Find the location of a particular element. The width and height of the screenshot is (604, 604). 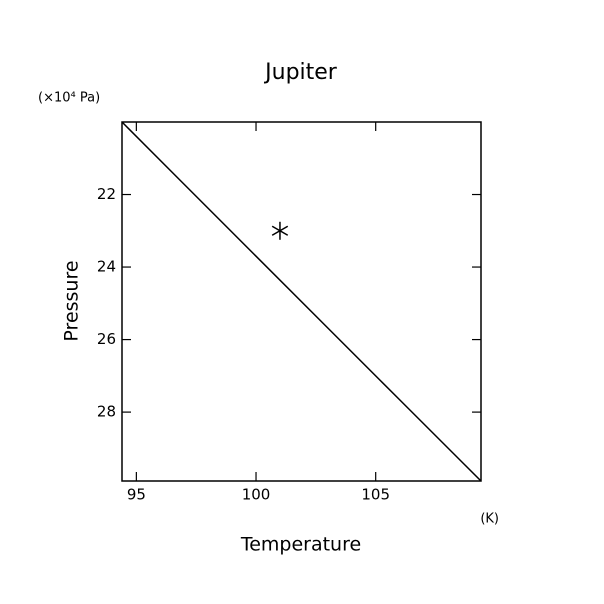

x-tick-label: 100 is located at coordinates (256, 495).